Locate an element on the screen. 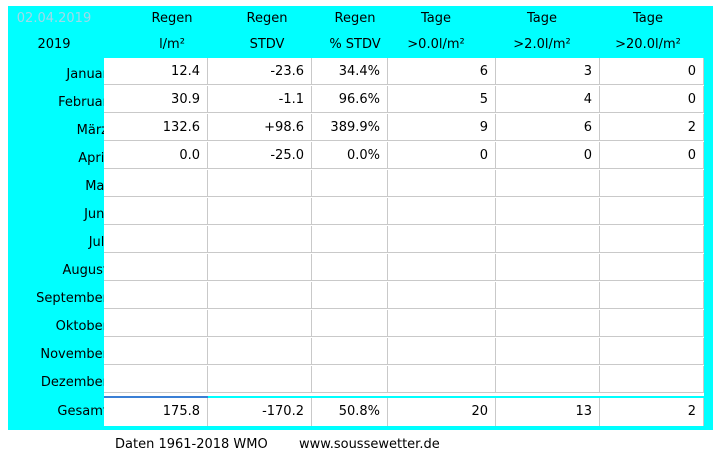 This screenshot has width=720, height=466. table-cell: 0.0% is located at coordinates (350, 155).